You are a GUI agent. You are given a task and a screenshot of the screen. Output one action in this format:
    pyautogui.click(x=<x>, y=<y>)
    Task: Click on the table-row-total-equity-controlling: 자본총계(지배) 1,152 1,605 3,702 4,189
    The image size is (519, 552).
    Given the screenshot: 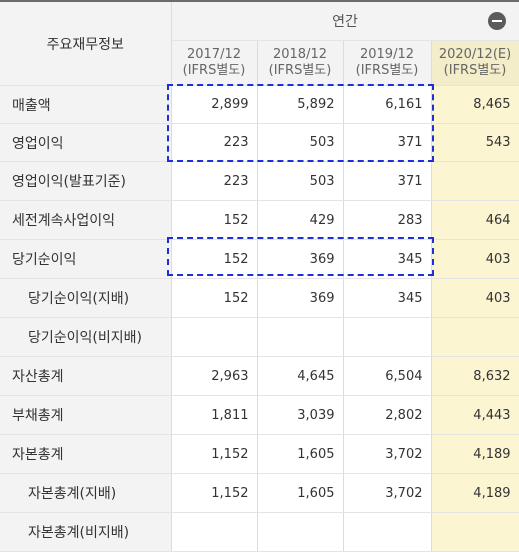 What is the action you would take?
    pyautogui.click(x=259, y=493)
    